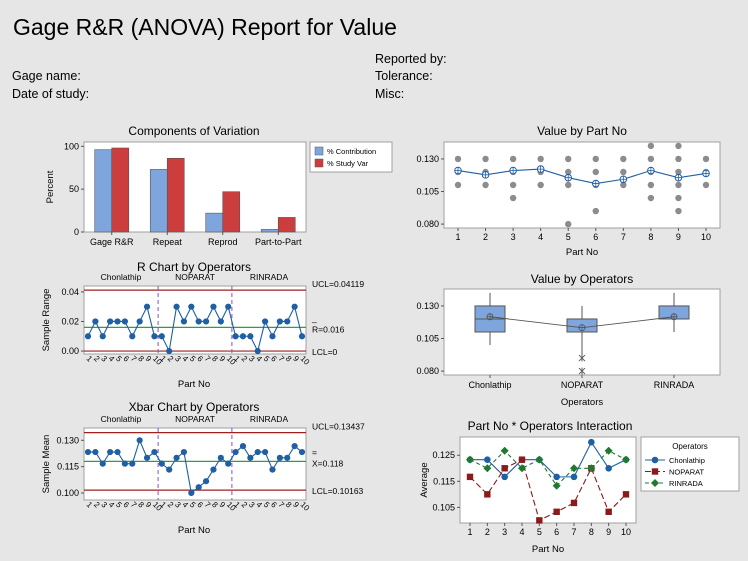 The width and height of the screenshot is (748, 561). I want to click on value-part-x-tick-label: 3, so click(513, 237).